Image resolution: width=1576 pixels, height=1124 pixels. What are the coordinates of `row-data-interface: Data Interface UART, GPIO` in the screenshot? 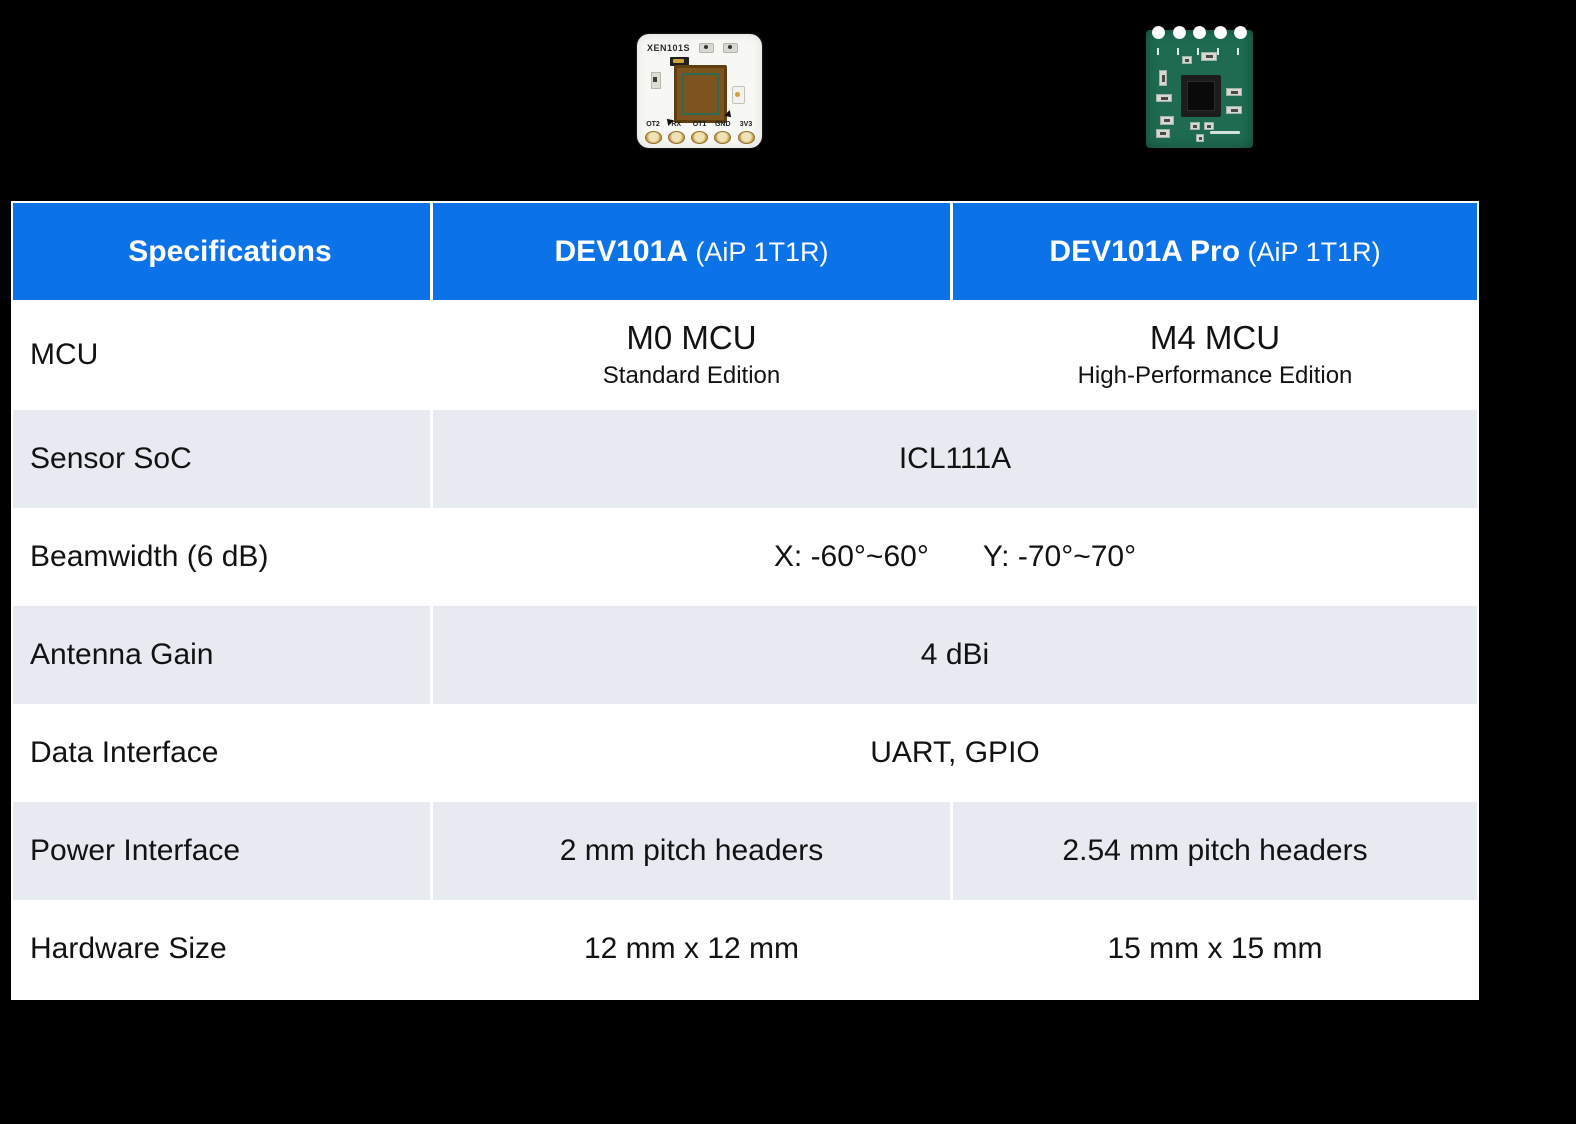 It's located at (745, 753).